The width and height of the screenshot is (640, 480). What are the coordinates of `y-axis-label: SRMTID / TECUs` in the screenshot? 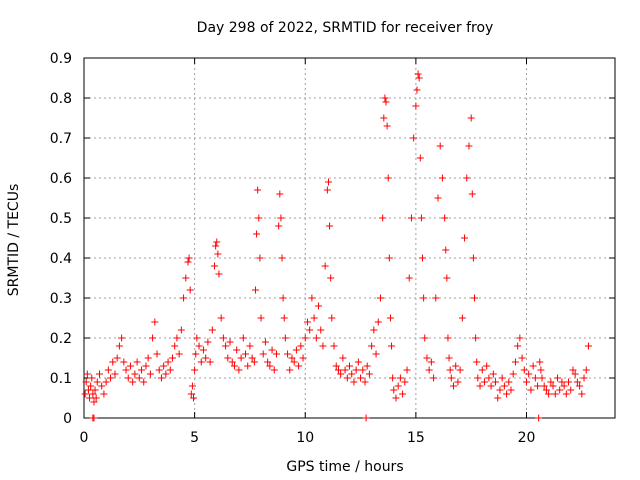 It's located at (14, 240).